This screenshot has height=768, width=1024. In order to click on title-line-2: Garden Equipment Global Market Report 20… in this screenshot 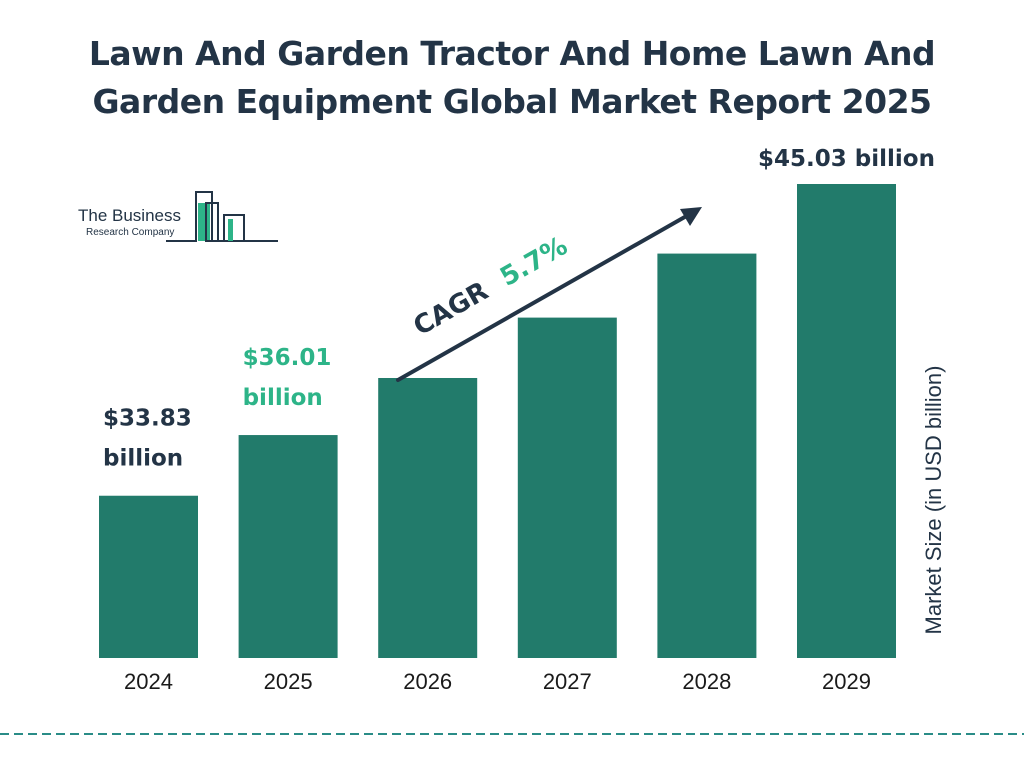, I will do `click(512, 101)`.